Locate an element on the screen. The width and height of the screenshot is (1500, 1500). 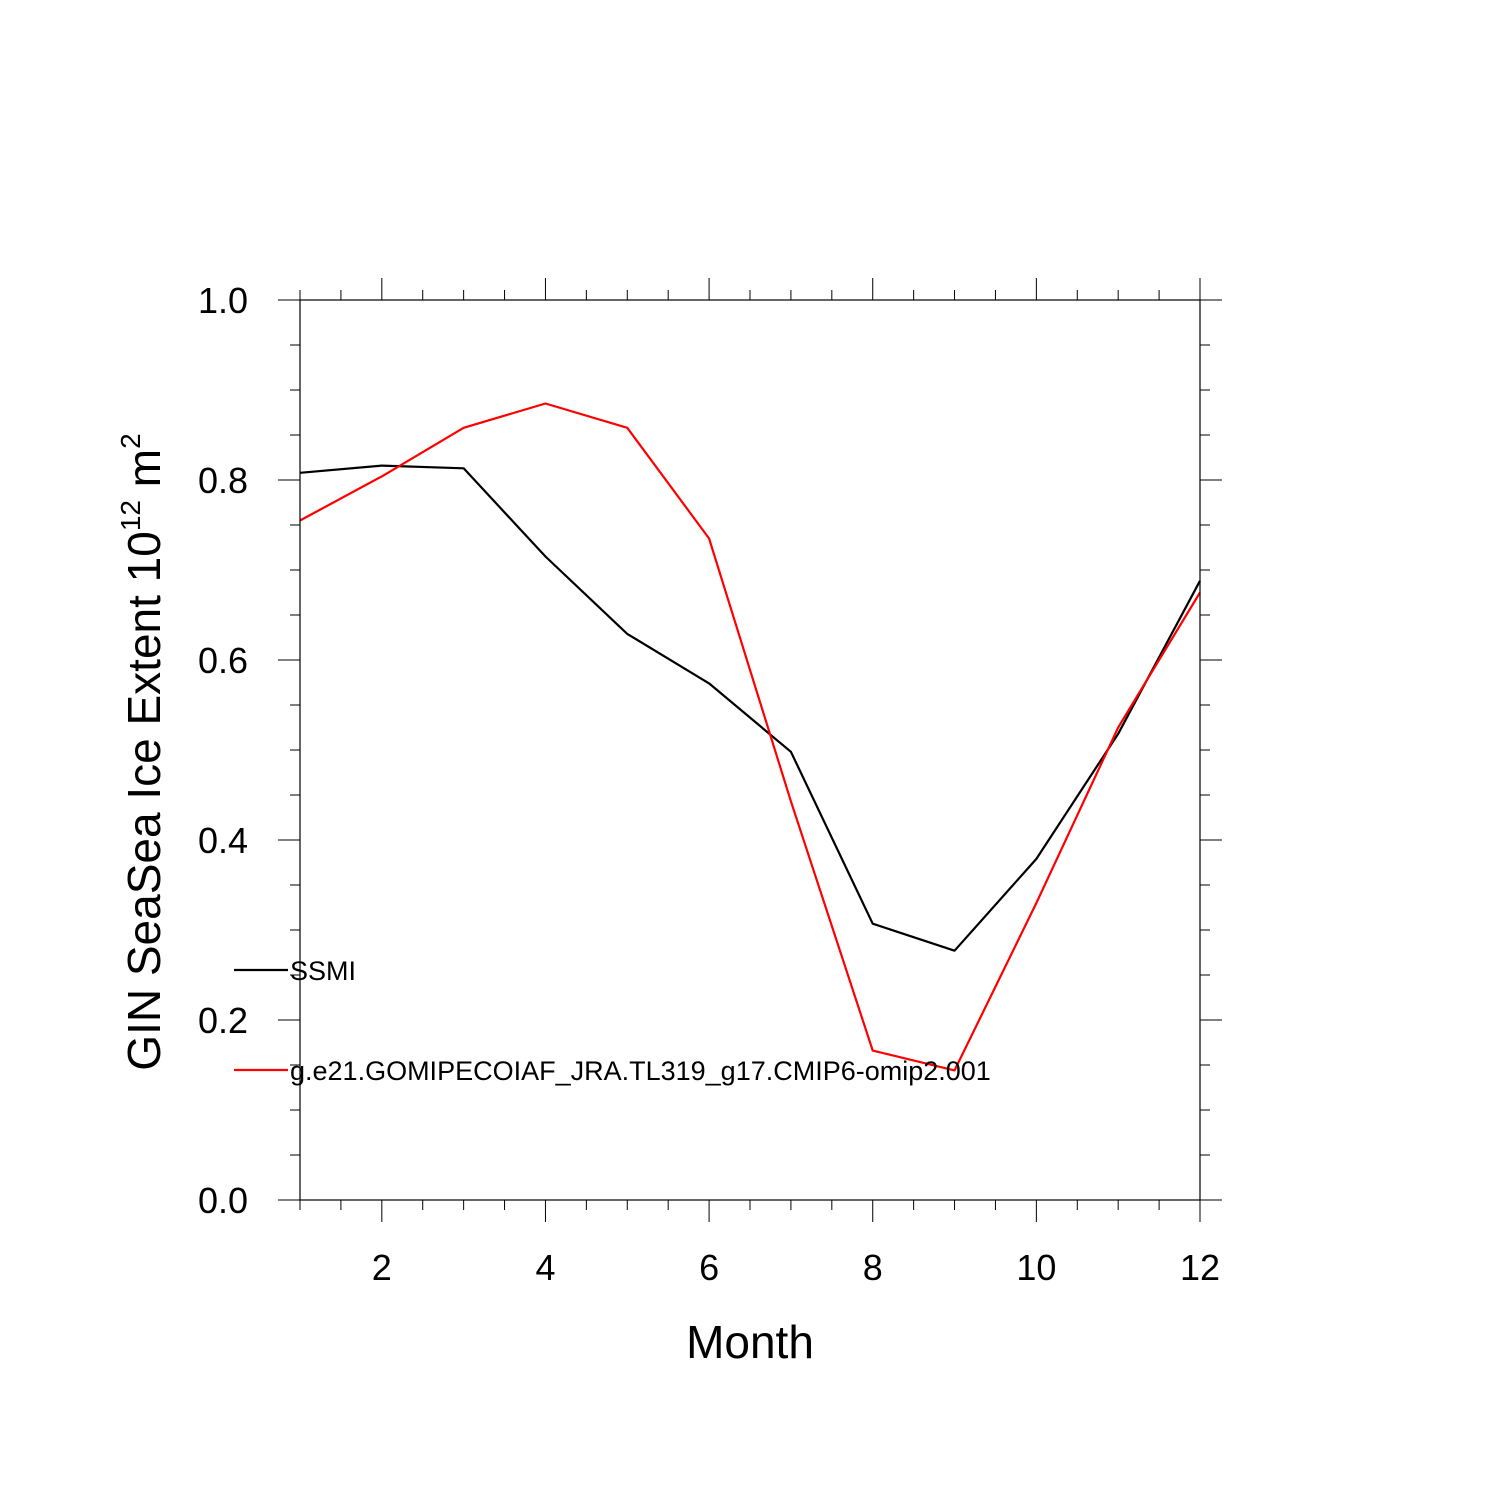
y-axis-title-unit-exponent: 2 is located at coordinates (130, 441).